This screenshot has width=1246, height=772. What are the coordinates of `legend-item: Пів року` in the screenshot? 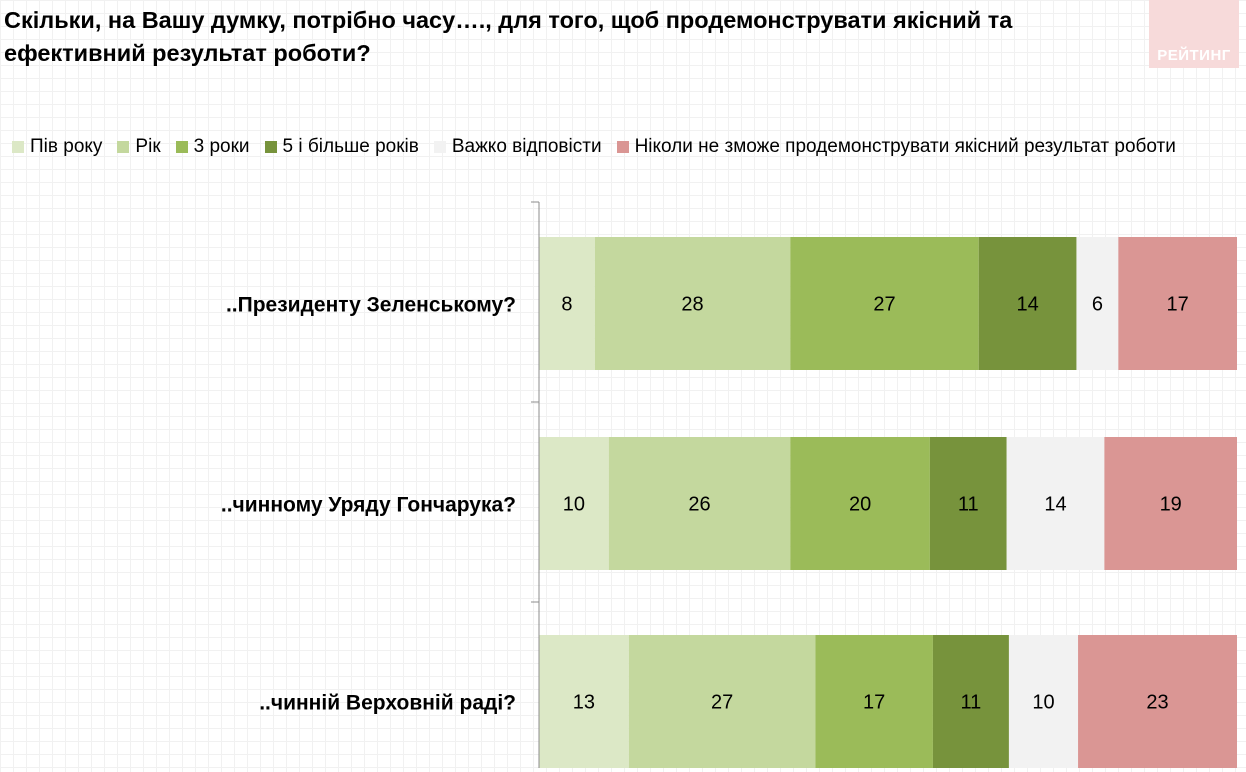 It's located at (57, 147).